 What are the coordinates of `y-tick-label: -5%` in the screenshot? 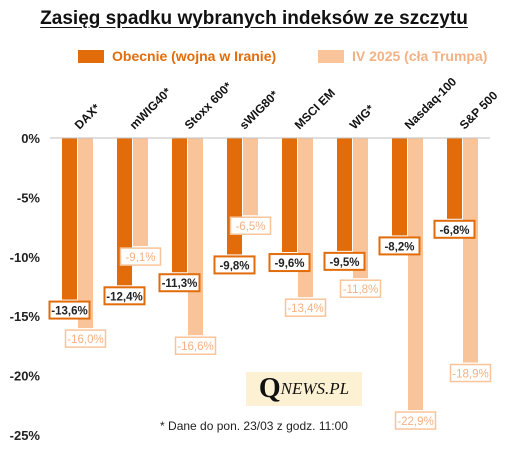 It's located at (29, 197).